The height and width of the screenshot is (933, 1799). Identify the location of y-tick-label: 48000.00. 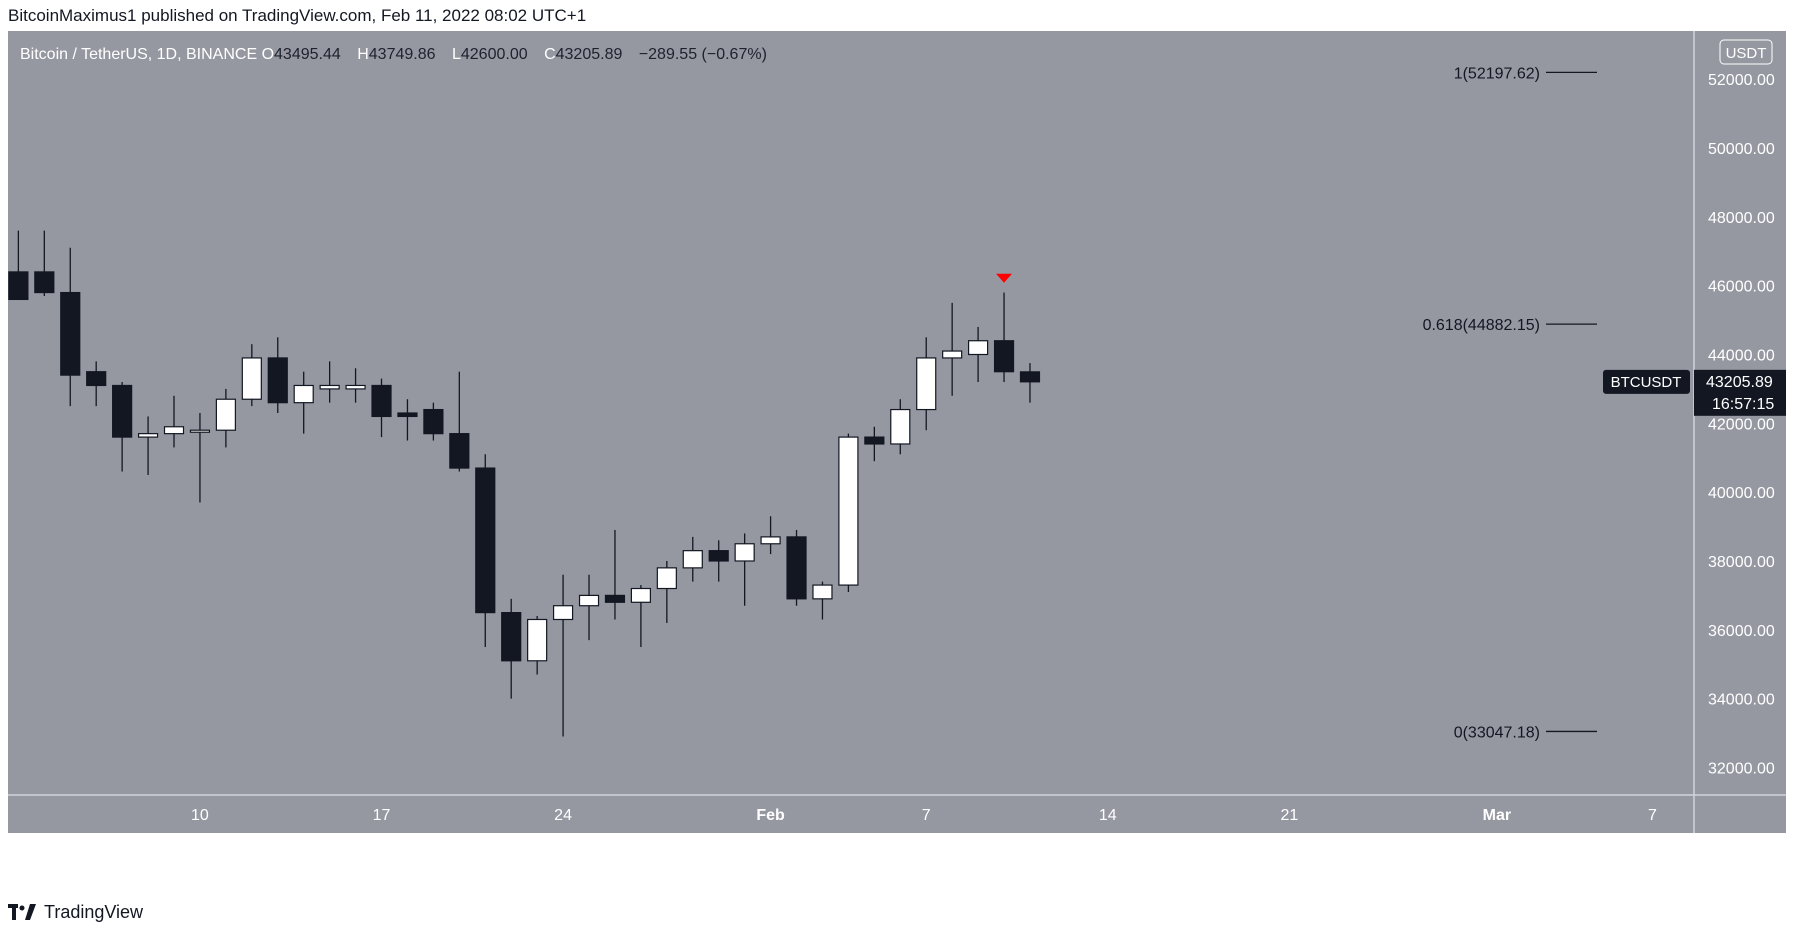
(1741, 218).